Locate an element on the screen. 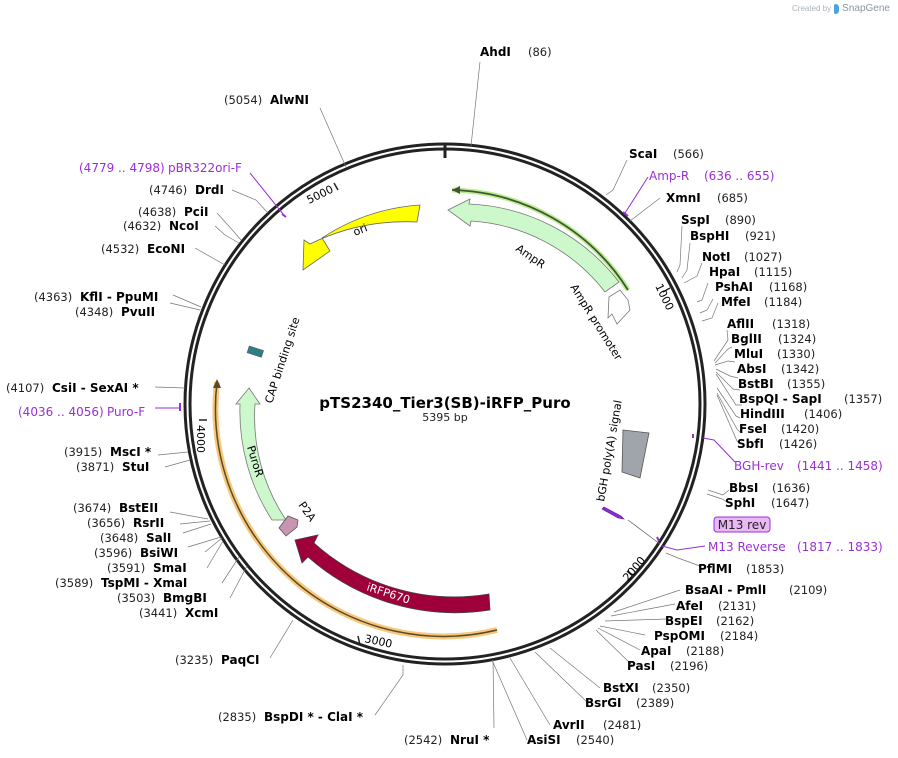 Image resolution: width=898 pixels, height=758 pixels. site-bsteii: (3674) BstEII is located at coordinates (115, 508).